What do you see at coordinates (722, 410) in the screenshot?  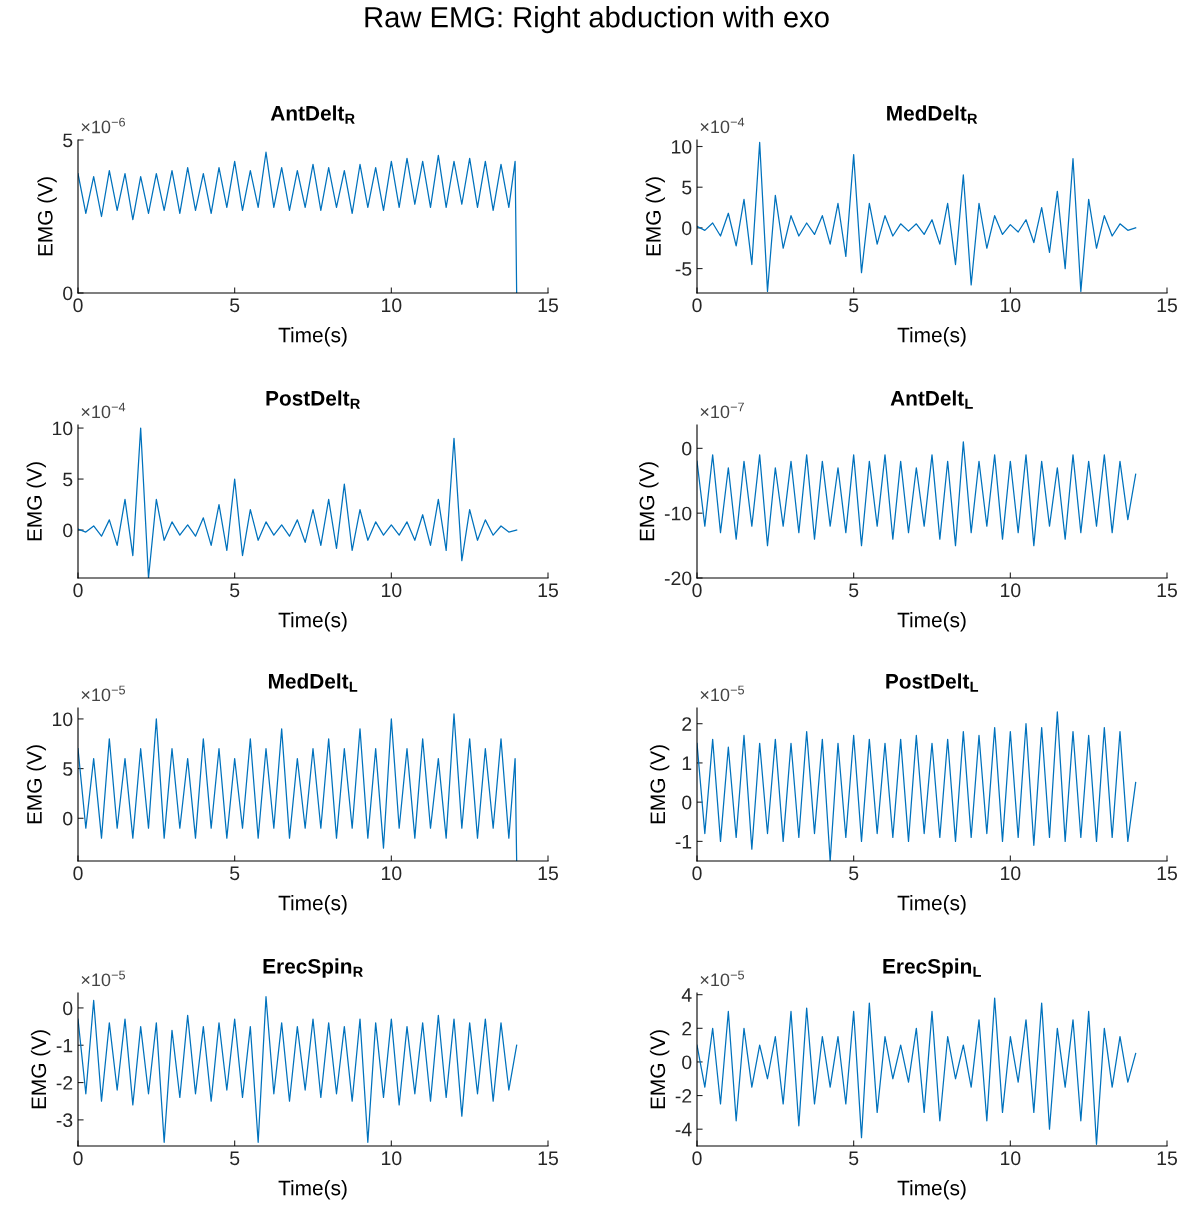 I see `text: ×10$^{−7}$` at bounding box center [722, 410].